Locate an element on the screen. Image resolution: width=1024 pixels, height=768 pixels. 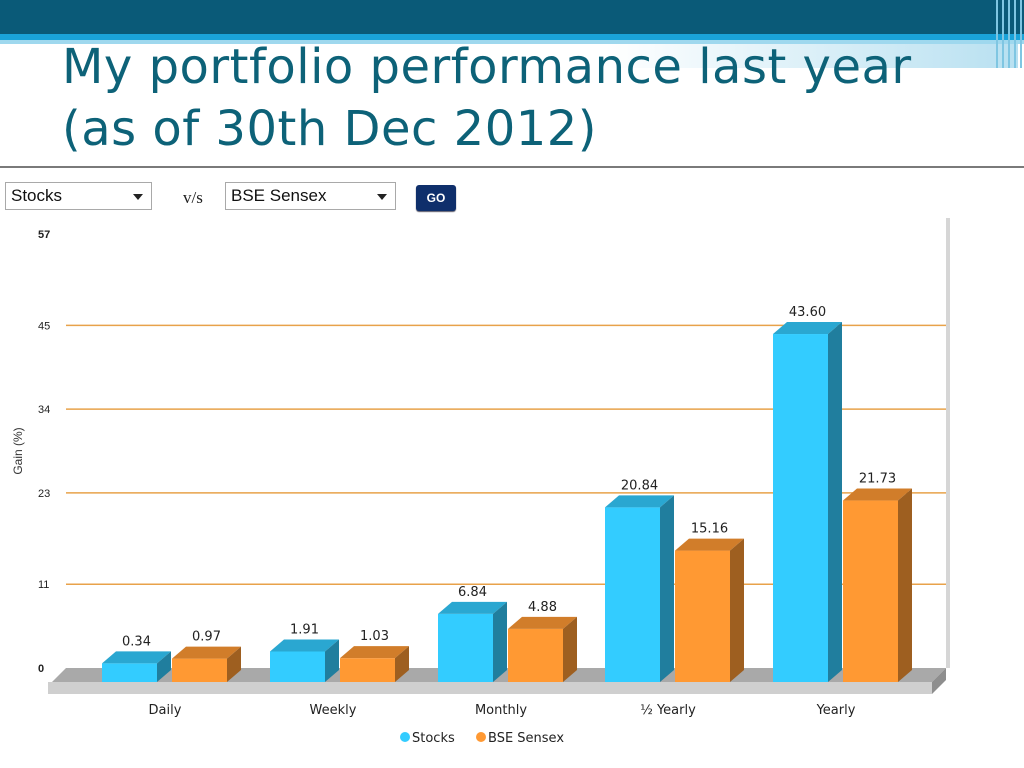
top-accent-stripe is located at coordinates (512, 37).